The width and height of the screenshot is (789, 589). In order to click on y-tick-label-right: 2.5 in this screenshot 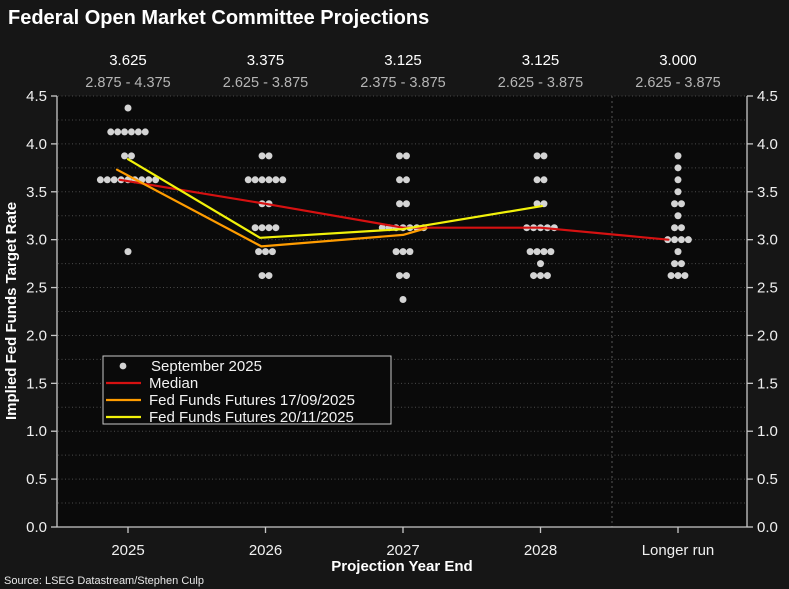, I will do `click(767, 288)`.